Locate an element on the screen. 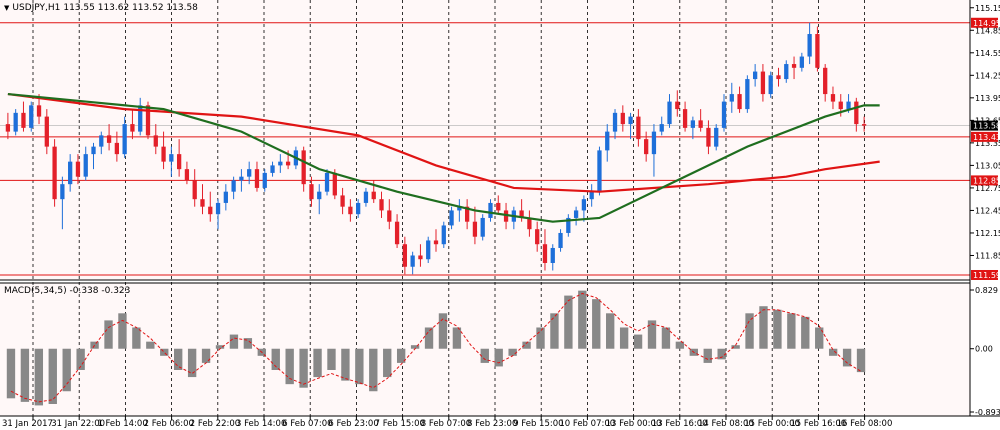  time-label: 1 Feb 14:00 is located at coordinates (122, 424).